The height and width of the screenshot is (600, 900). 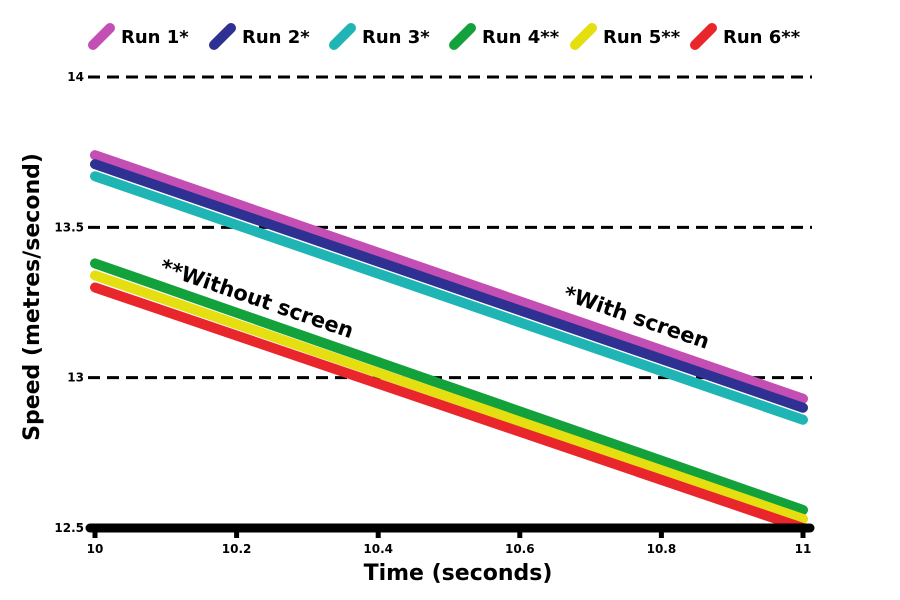 What do you see at coordinates (520, 549) in the screenshot?
I see `x-tick-label: 10.6` at bounding box center [520, 549].